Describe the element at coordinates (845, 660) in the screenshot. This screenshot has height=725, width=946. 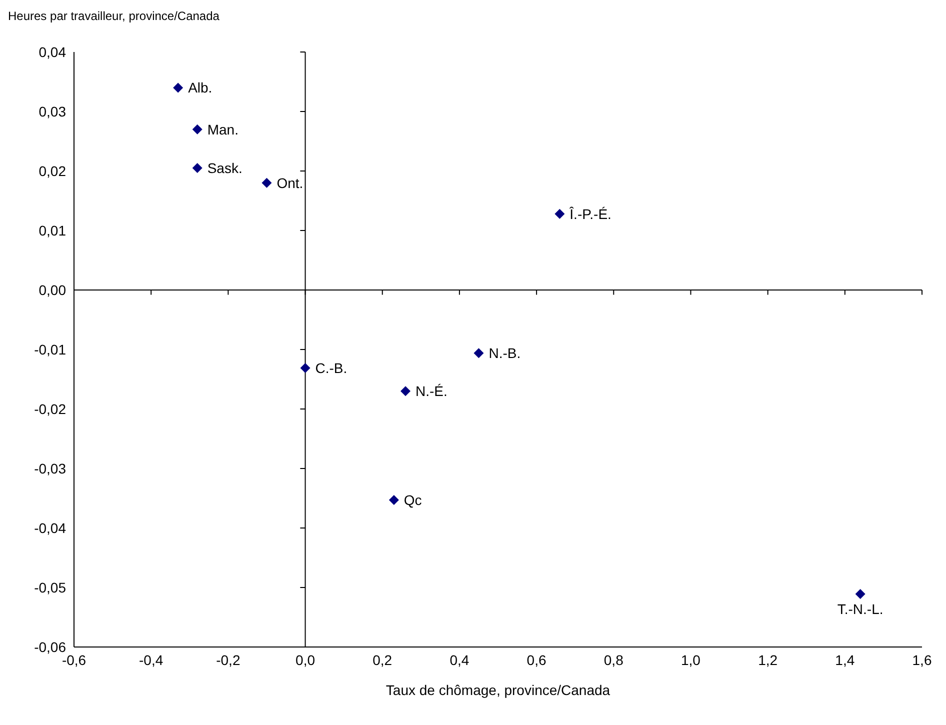
I see `x-tick-label: 1,4` at that location.